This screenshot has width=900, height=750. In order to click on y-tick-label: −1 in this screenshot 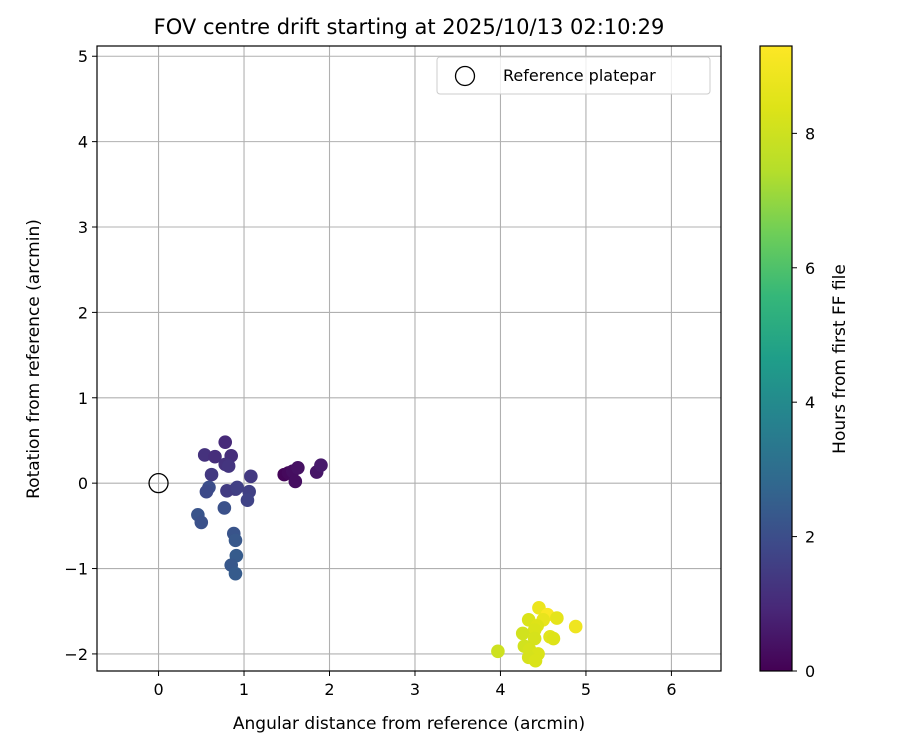, I will do `click(76, 569)`.